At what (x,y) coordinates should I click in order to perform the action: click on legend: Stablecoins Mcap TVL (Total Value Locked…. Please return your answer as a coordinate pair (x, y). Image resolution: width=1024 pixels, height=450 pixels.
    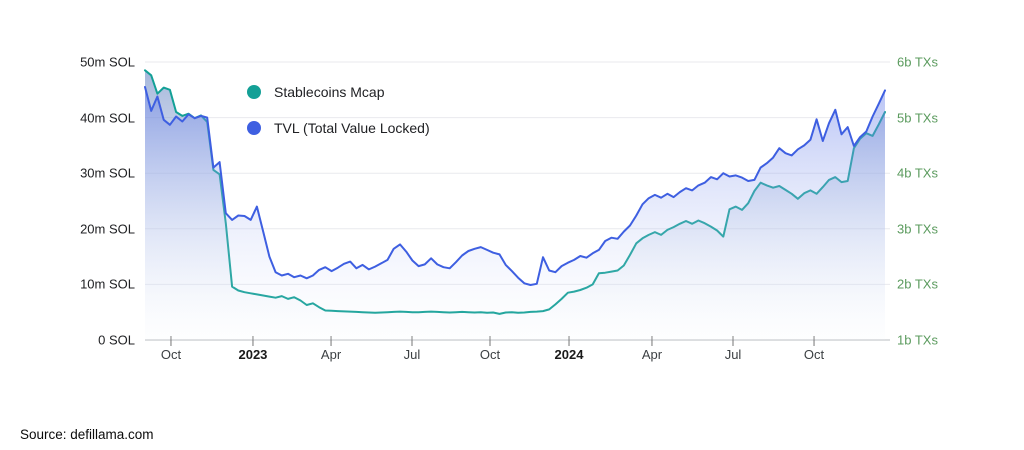
    Looking at the image, I should click on (338, 118).